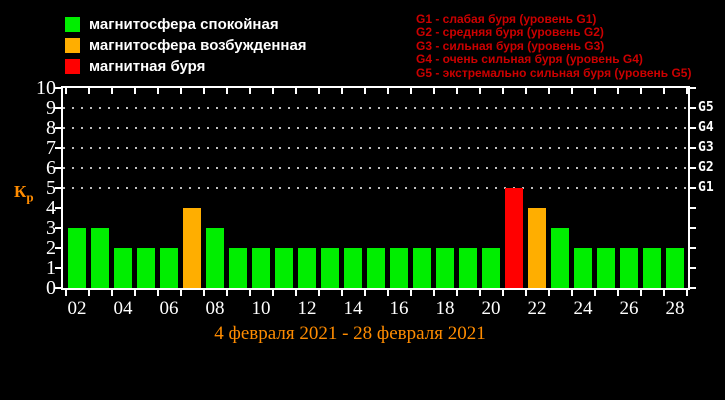  What do you see at coordinates (51, 248) in the screenshot?
I see `y-axis-label-2: 2` at bounding box center [51, 248].